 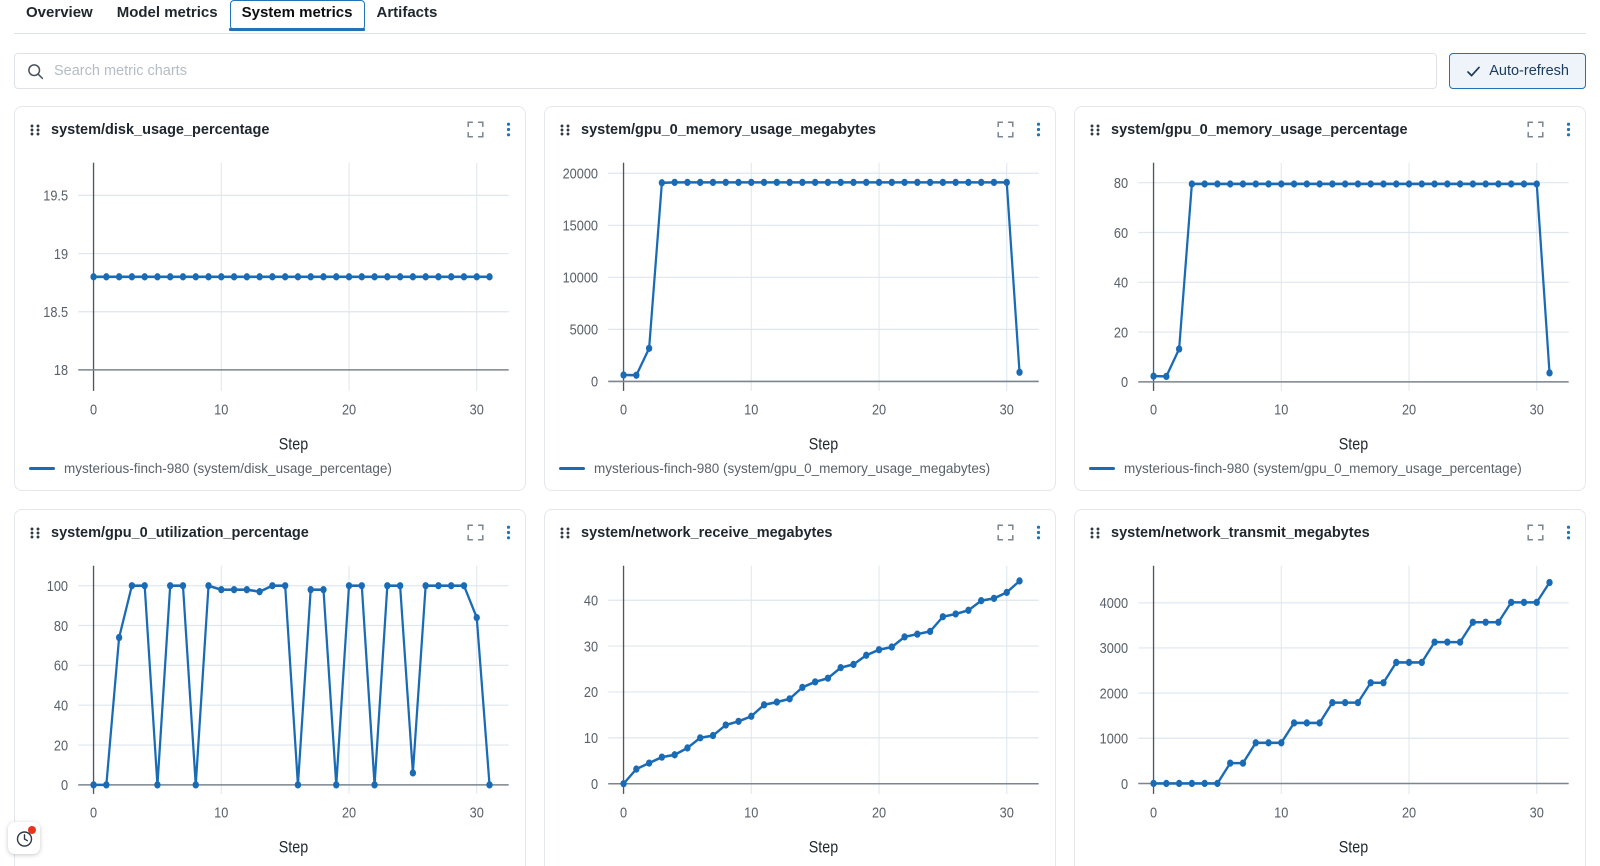 What do you see at coordinates (270, 704) in the screenshot?
I see `chart-plot-area: 0 20 40 60 80 100 0 10 20 30 Step` at bounding box center [270, 704].